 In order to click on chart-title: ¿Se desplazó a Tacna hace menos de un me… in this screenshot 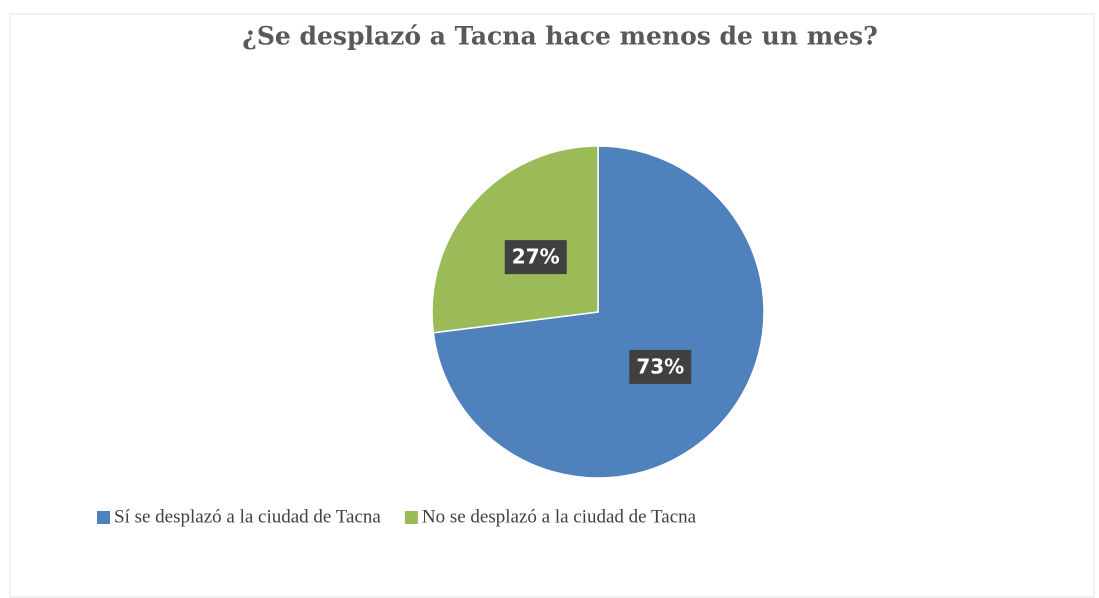, I will do `click(560, 36)`.